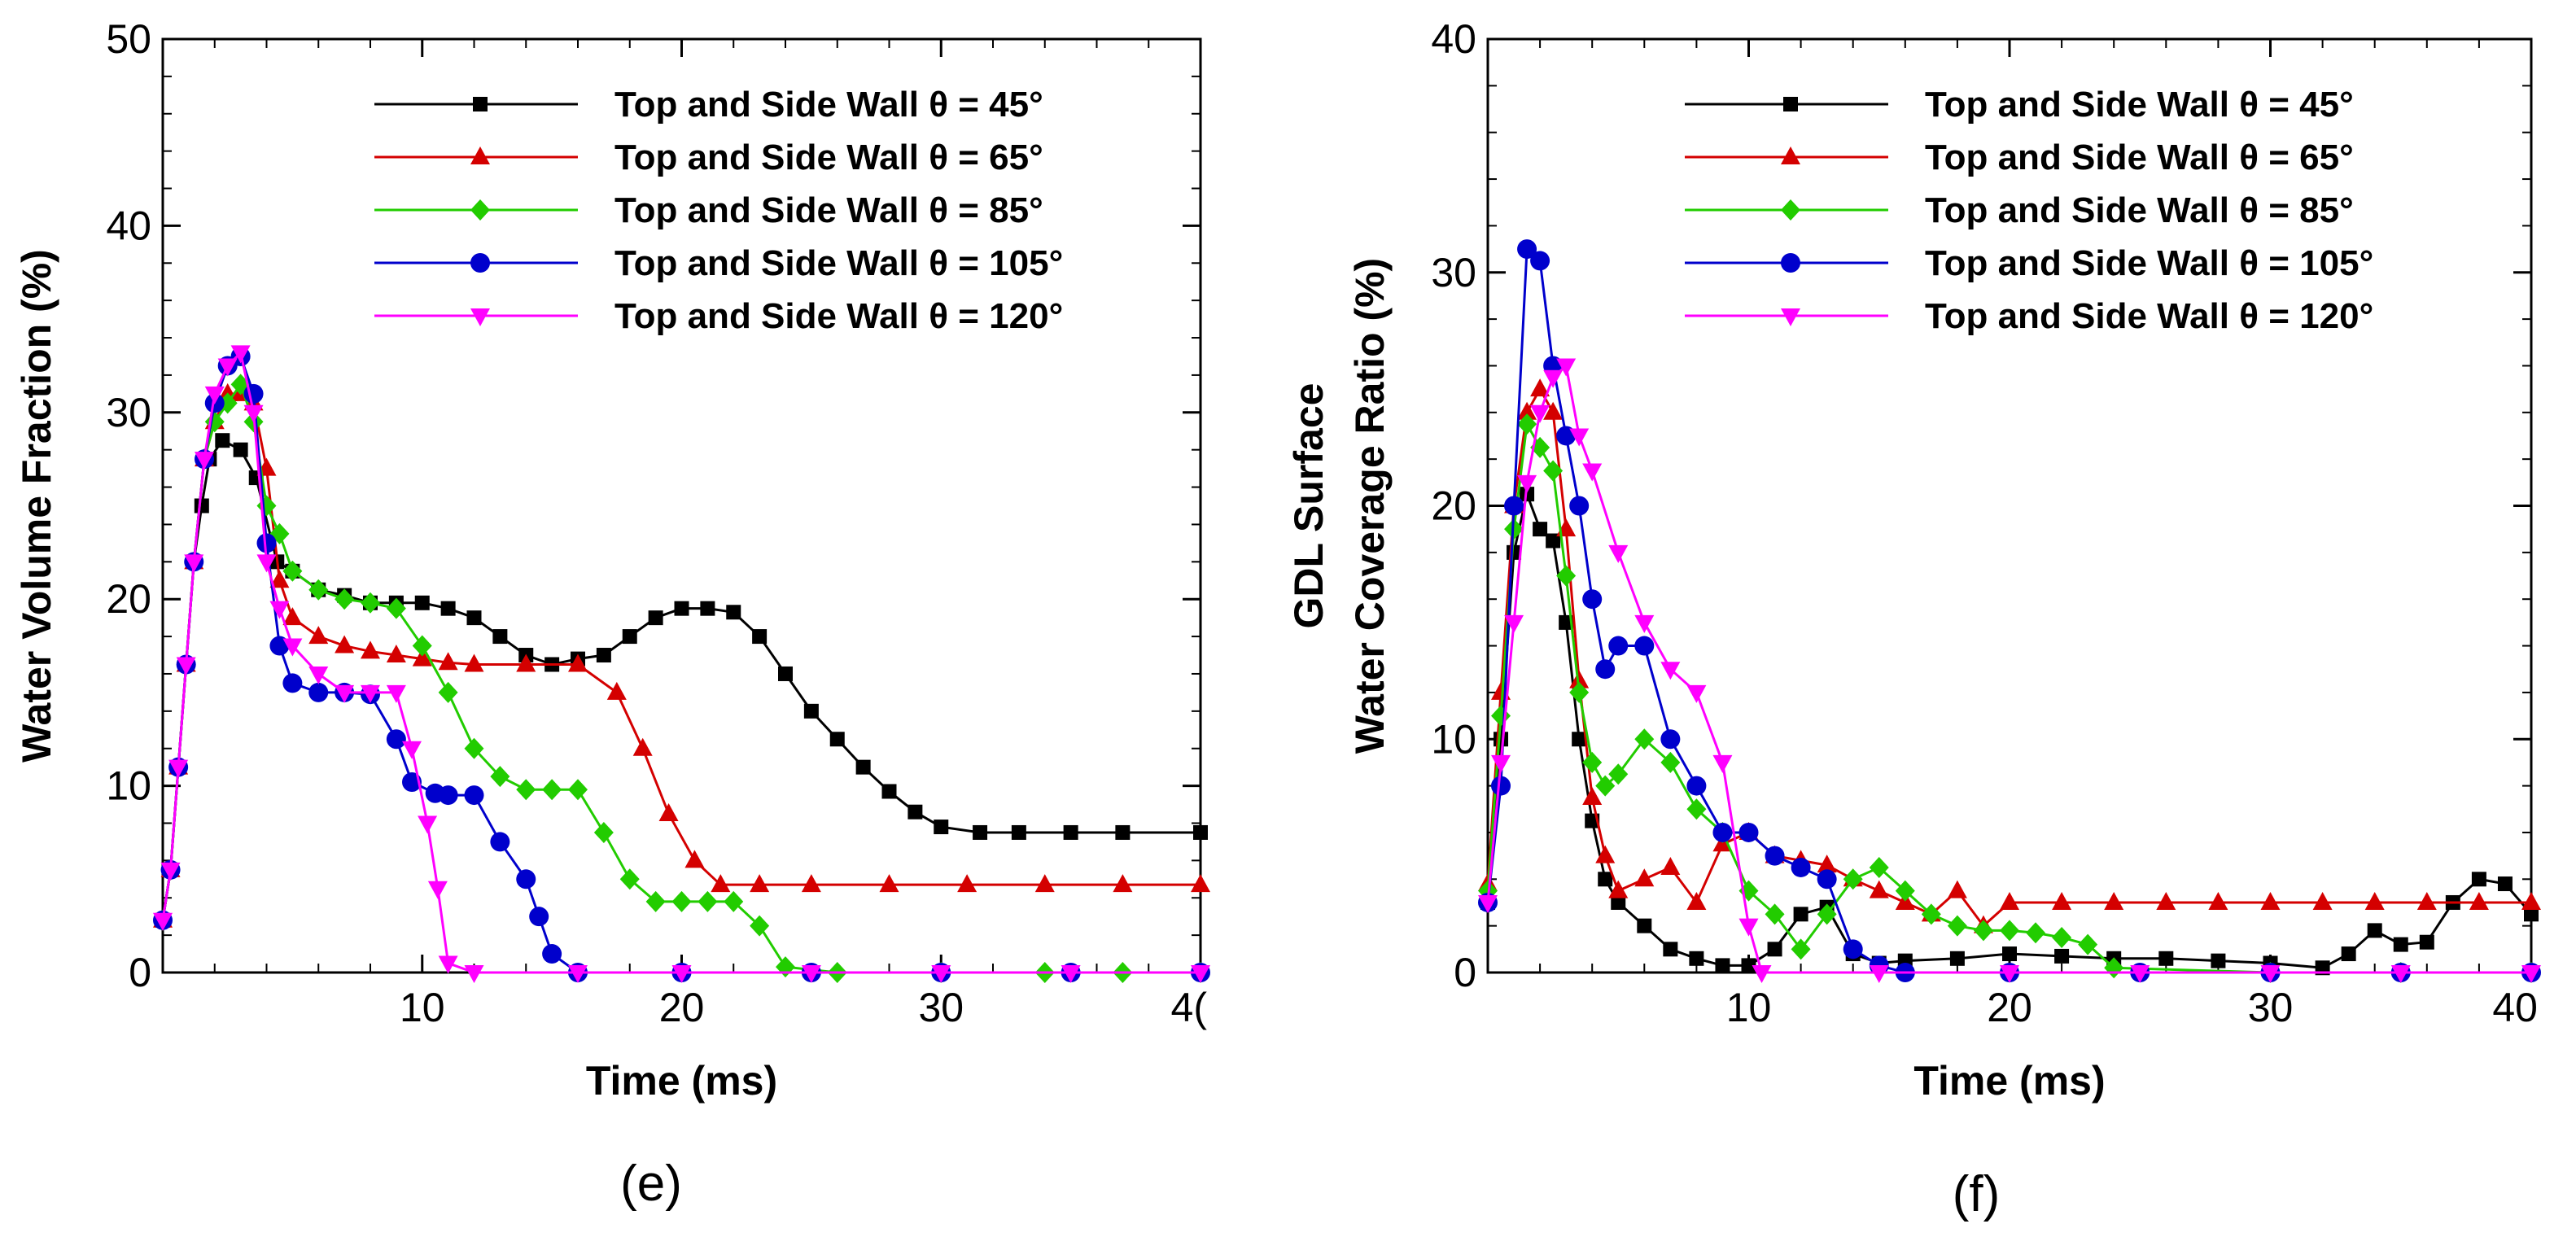  Describe the element at coordinates (708, 210) in the screenshot. I see `legend-entry-2: Top and Side Wall θ = 85°` at that location.